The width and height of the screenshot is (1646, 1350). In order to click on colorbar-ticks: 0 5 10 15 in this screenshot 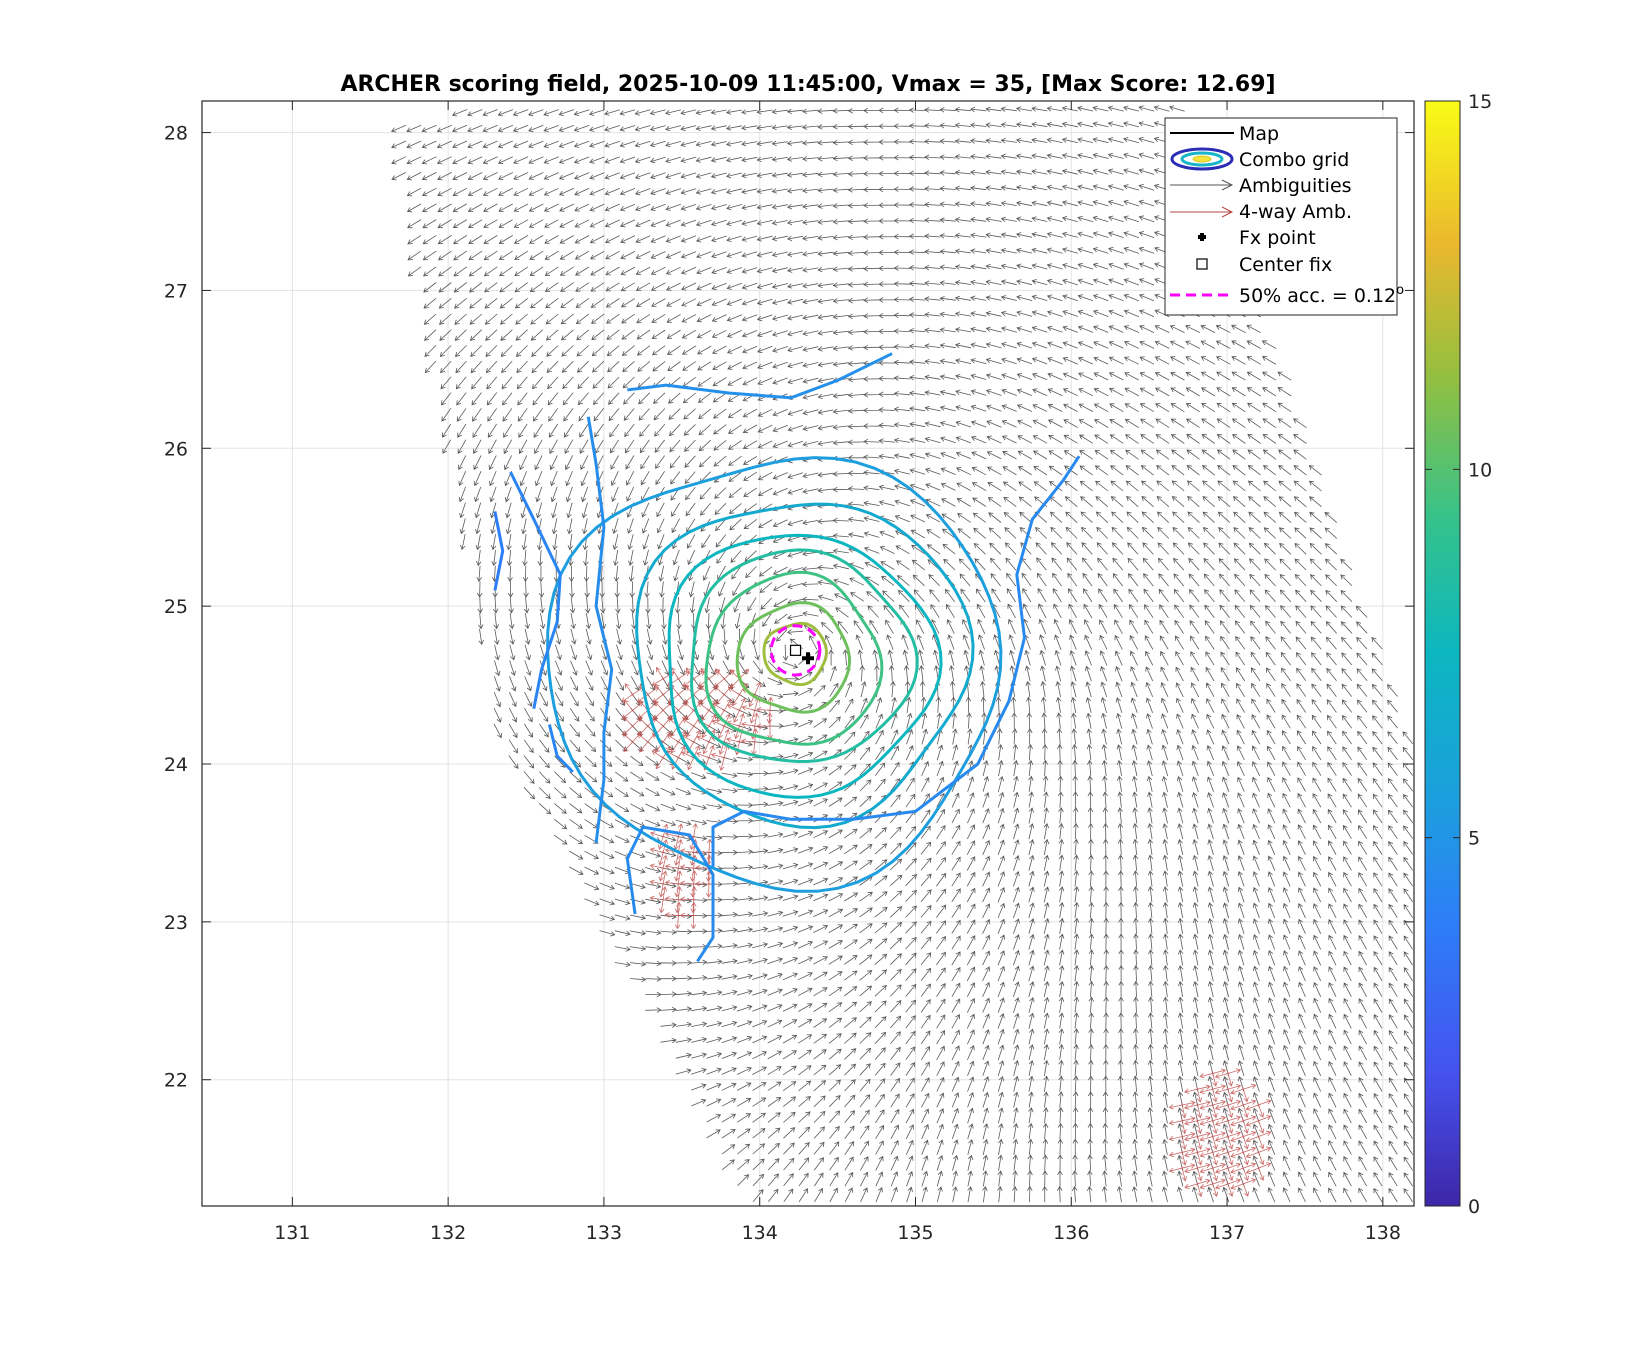, I will do `click(1458, 654)`.